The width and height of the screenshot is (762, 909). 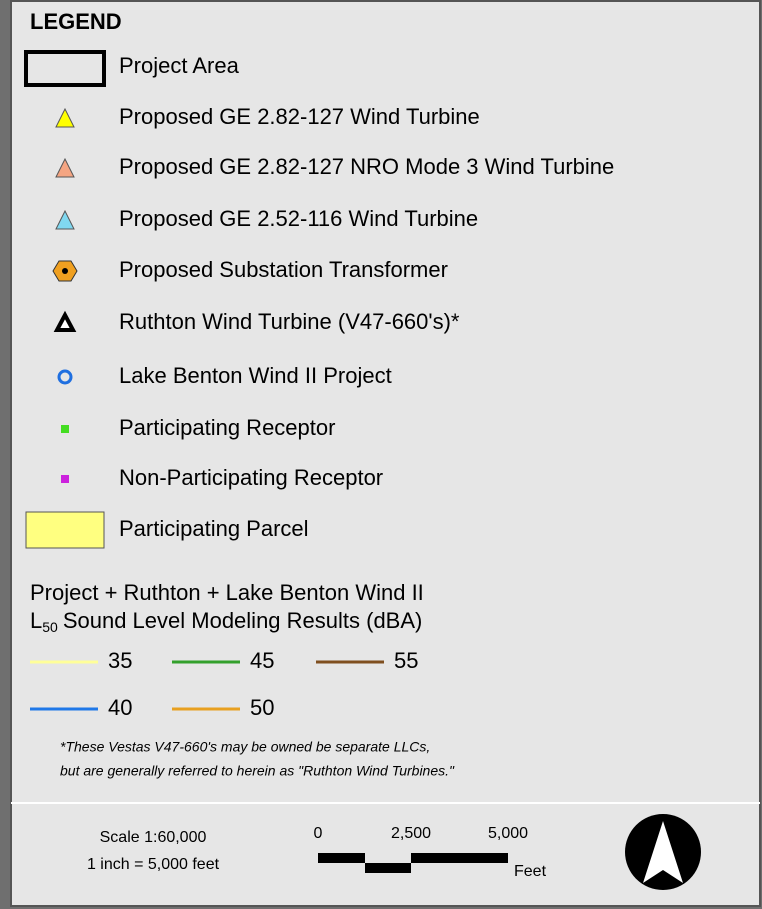 I want to click on heading-rest: Sound Level Modeling Results (dBA), so click(x=243, y=620).